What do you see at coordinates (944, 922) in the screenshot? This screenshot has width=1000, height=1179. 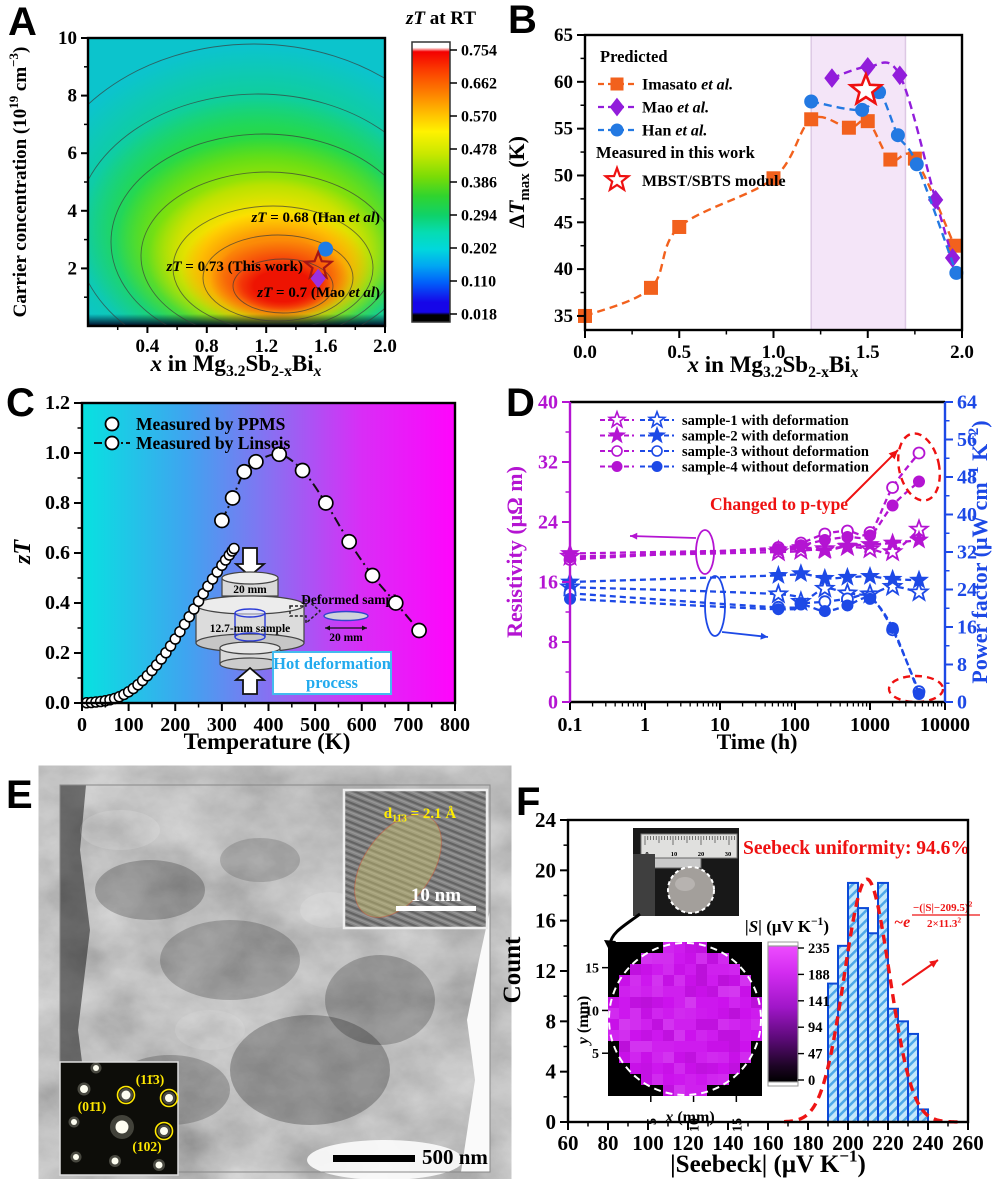 I see `f-formula-denominator: 2×11.32` at bounding box center [944, 922].